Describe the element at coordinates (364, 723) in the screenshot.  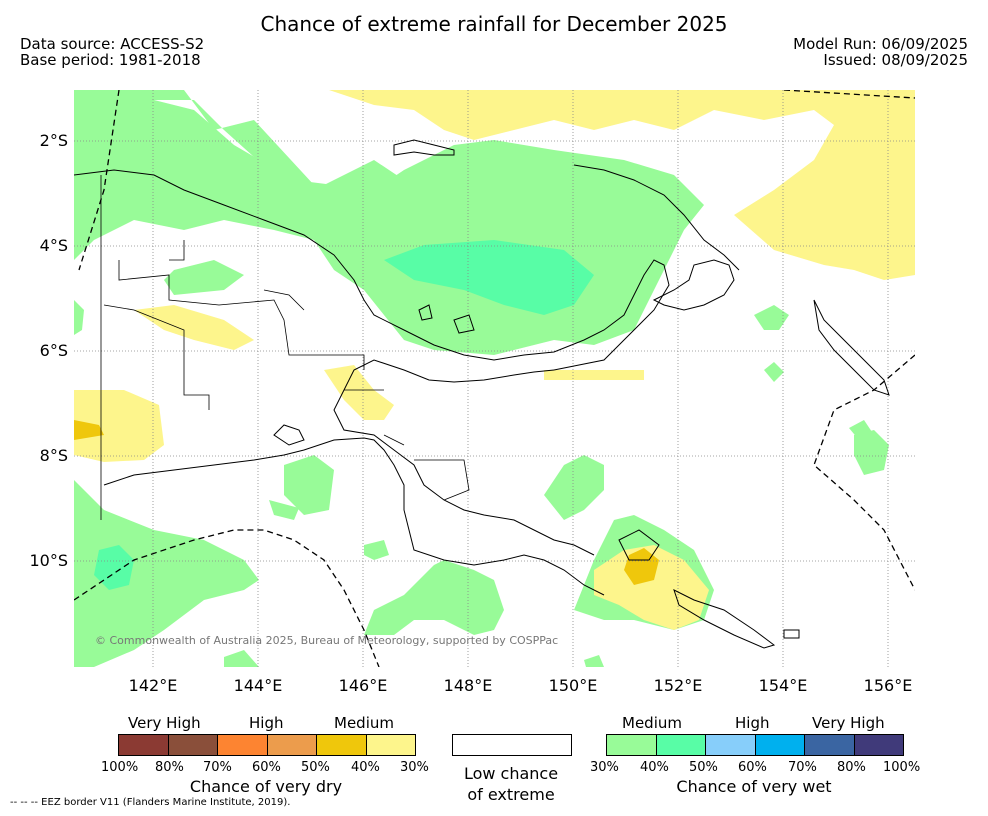
I see `dry-level-medium: Medium` at that location.